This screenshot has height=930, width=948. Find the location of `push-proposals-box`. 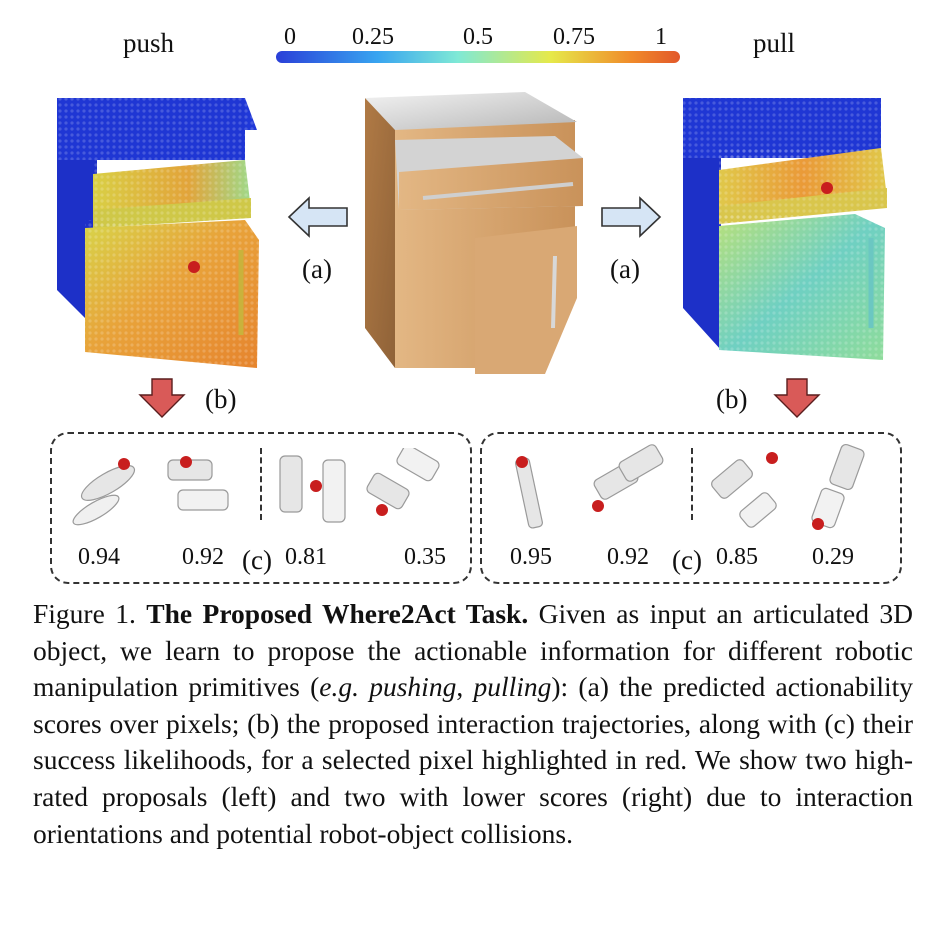

push-proposals-box is located at coordinates (261, 508).